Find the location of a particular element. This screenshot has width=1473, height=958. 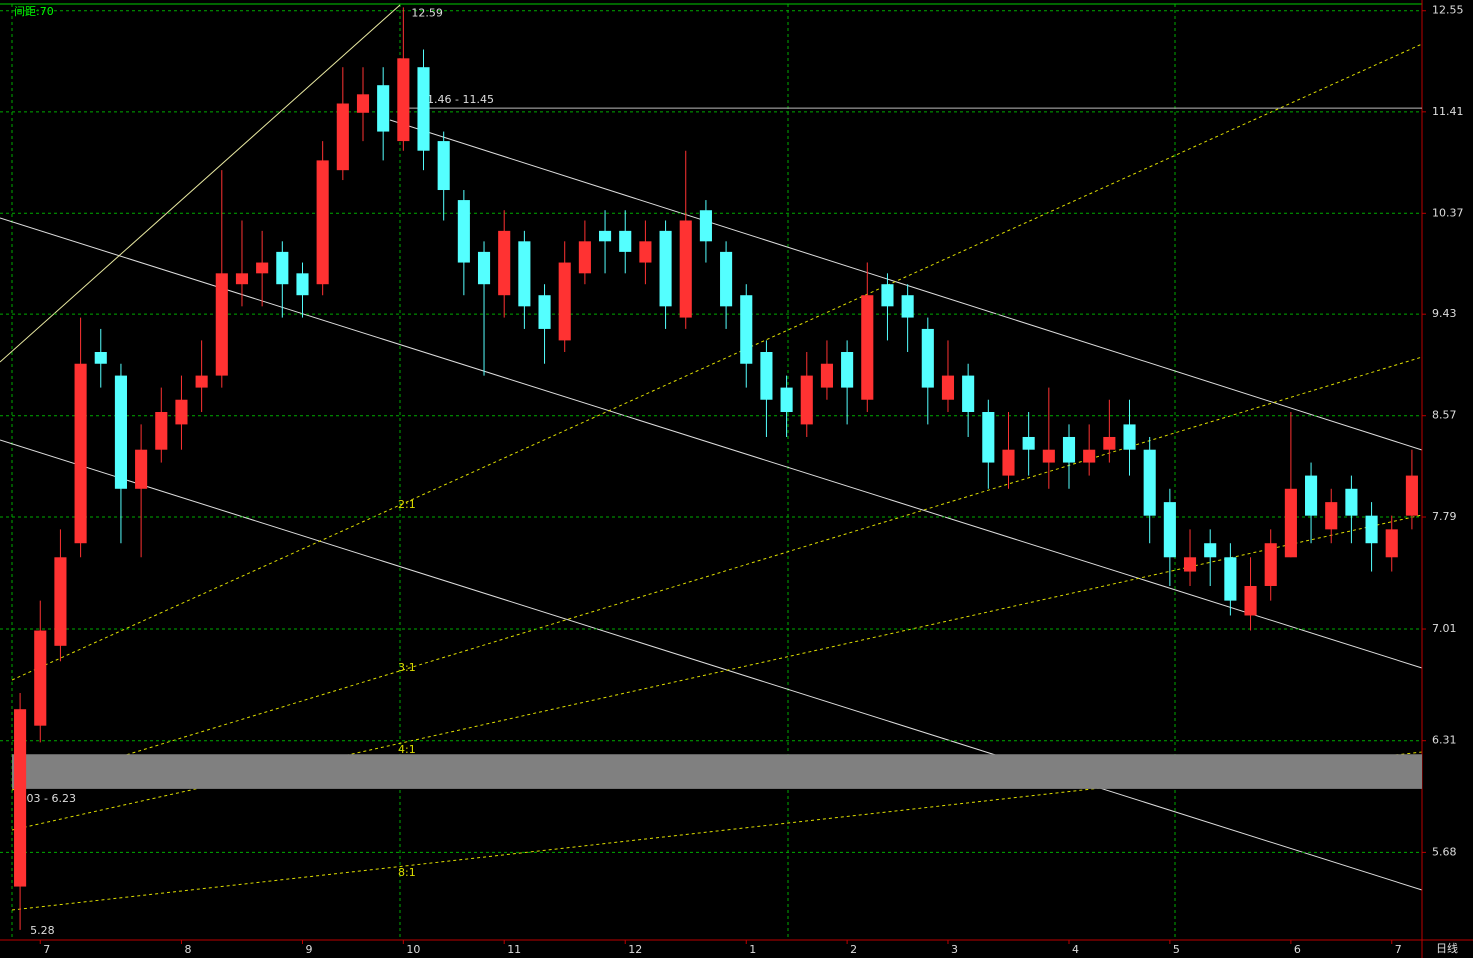

y-tick-label: 6.31 is located at coordinates (1444, 740).